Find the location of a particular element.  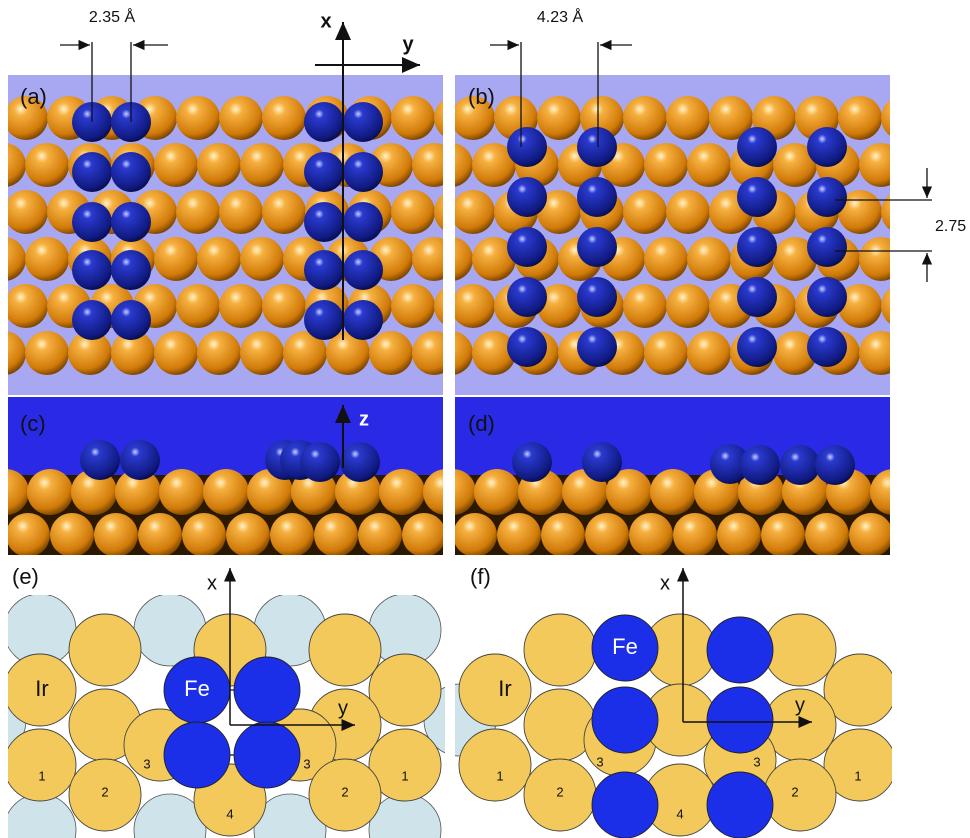

distance-label: 2.75 Å is located at coordinates (952, 225).